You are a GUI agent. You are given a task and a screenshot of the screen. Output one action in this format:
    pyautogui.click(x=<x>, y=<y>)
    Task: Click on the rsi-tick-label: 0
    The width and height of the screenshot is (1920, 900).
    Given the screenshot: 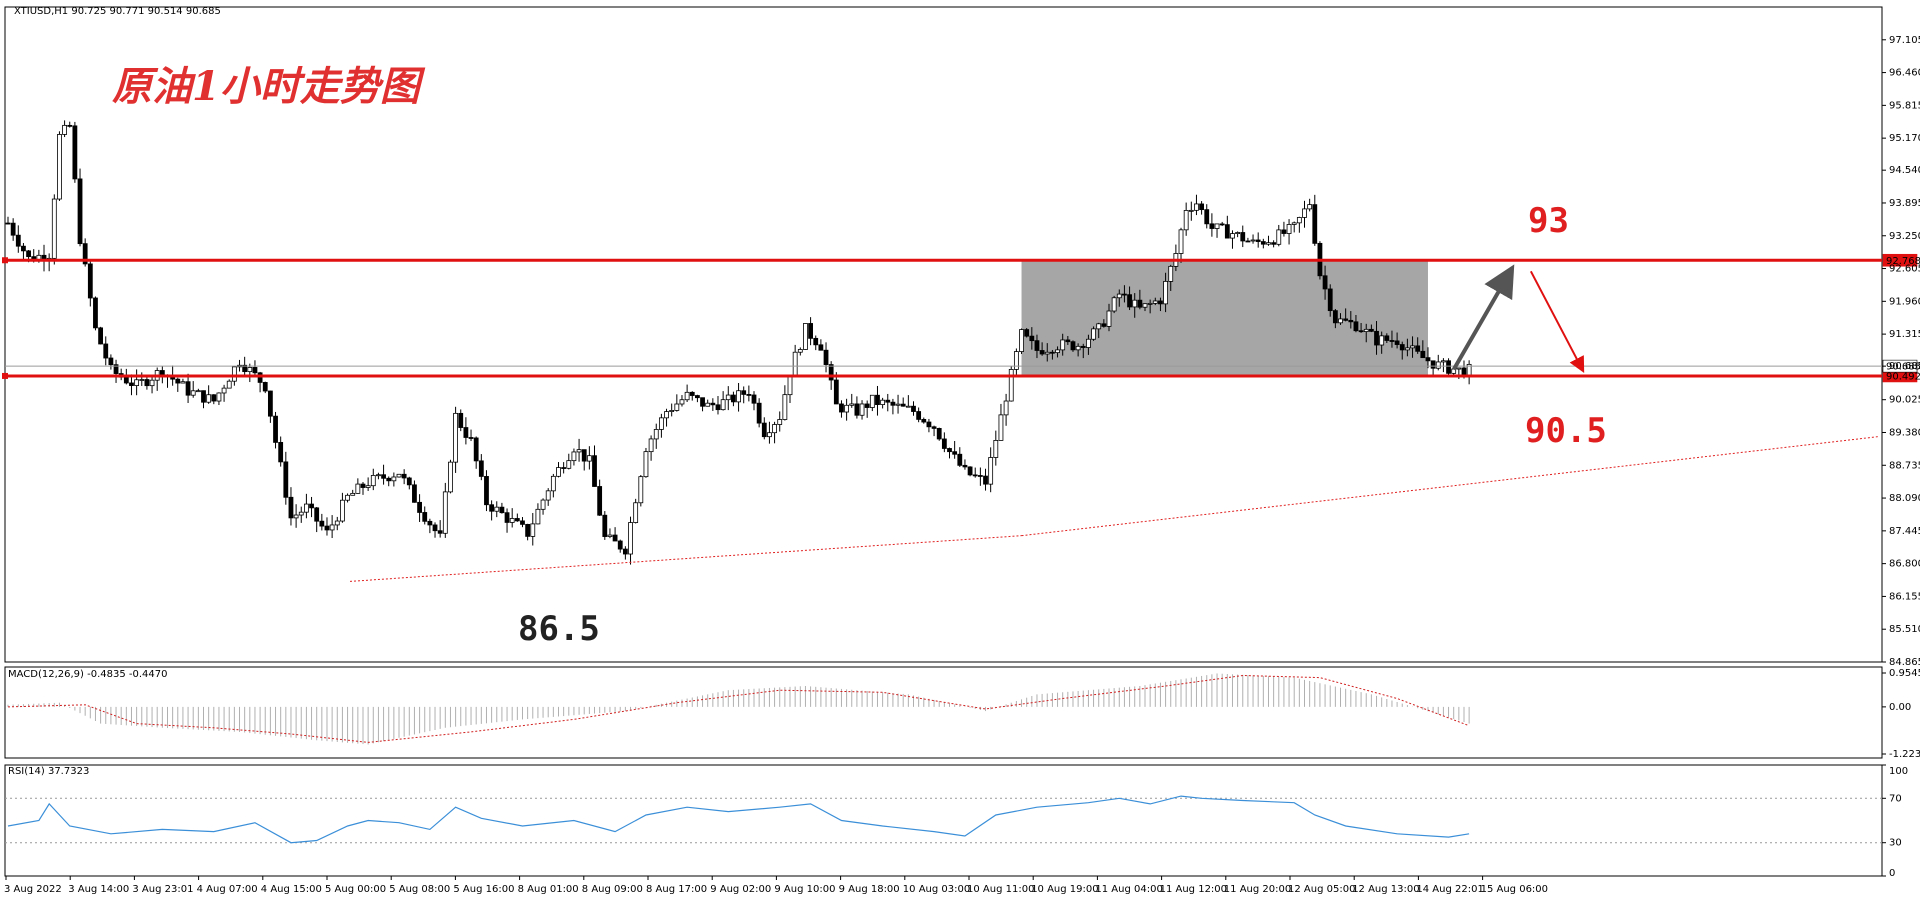 What is the action you would take?
    pyautogui.click(x=1892, y=873)
    